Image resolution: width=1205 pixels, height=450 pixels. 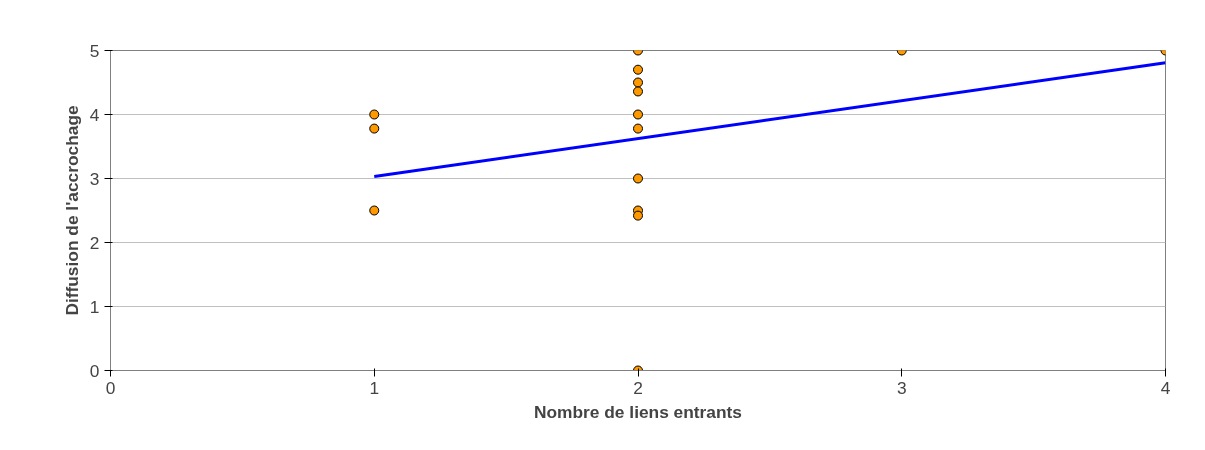 What do you see at coordinates (71, 210) in the screenshot?
I see `y-axis-title: Diffusion de l'accrochage` at bounding box center [71, 210].